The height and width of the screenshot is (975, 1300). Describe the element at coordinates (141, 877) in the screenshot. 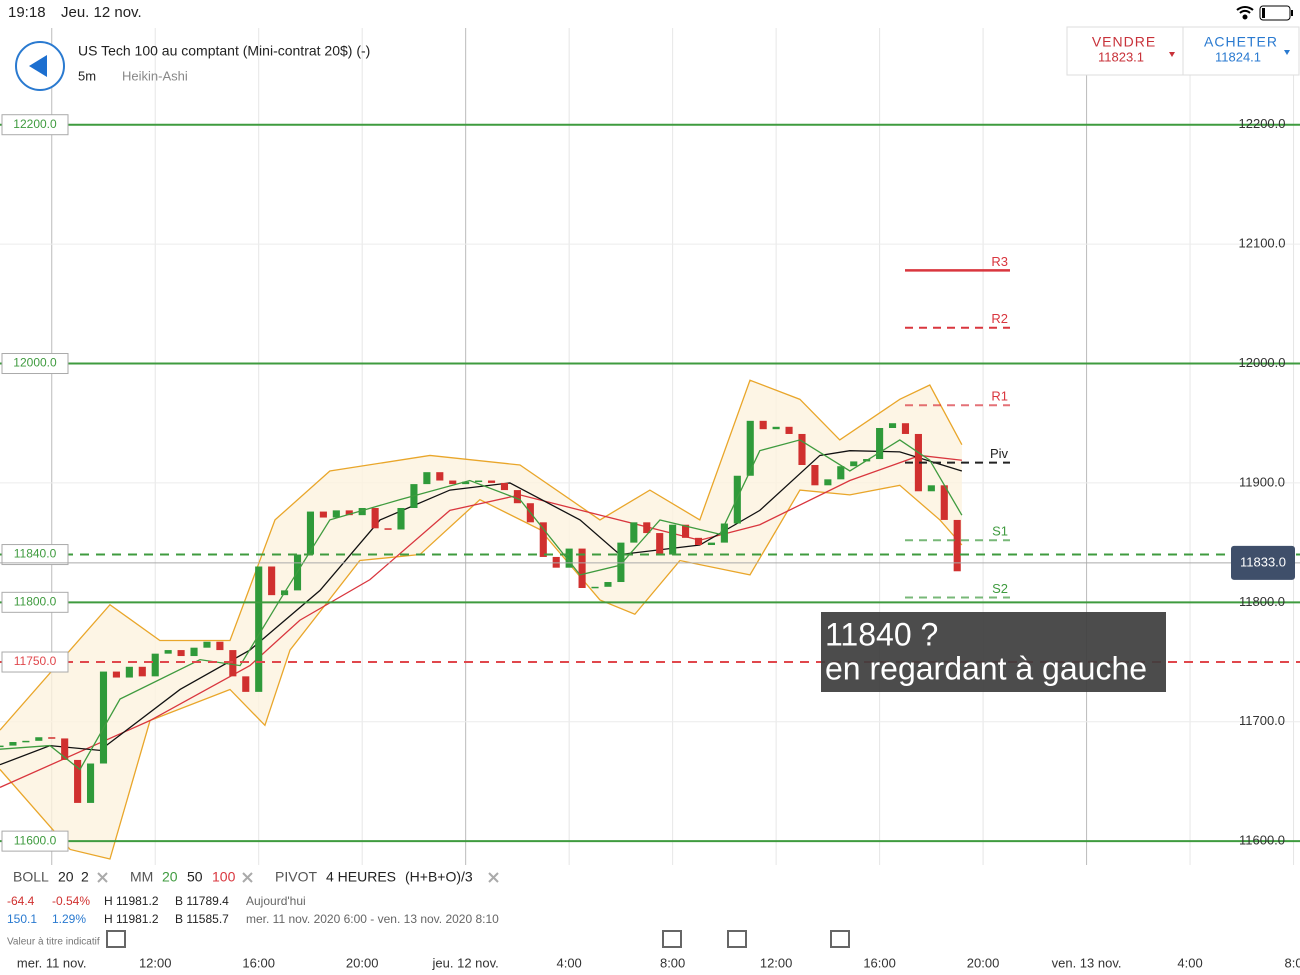

I see `mm-label: MM` at that location.